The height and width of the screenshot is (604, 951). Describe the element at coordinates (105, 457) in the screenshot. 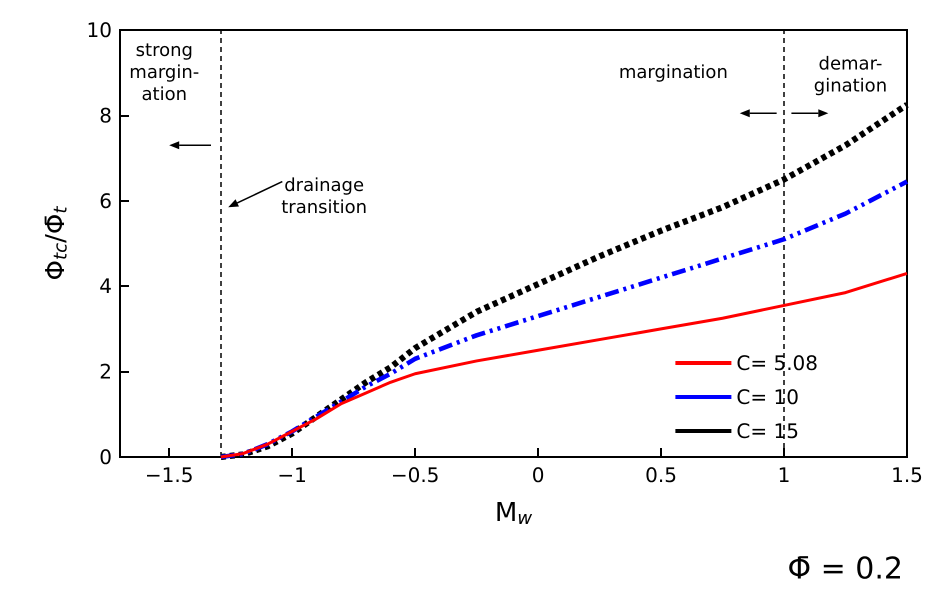

I see `y-tick-label: 0` at that location.